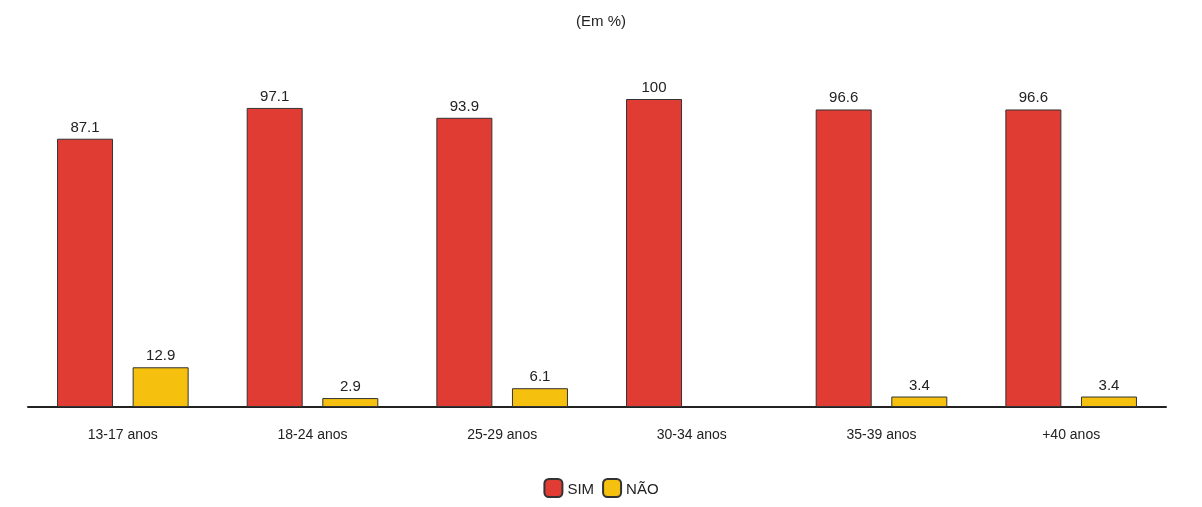 This screenshot has height=507, width=1202. Describe the element at coordinates (275, 95) in the screenshot. I see `data-label: 97.1` at that location.